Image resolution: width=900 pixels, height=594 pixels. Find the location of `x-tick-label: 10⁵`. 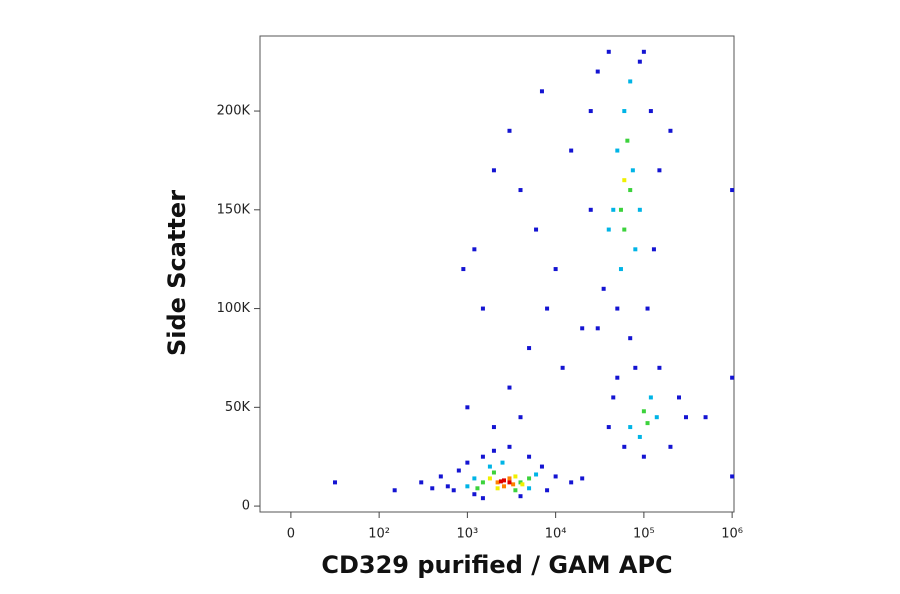

x-tick-label: 10⁵ is located at coordinates (644, 534).